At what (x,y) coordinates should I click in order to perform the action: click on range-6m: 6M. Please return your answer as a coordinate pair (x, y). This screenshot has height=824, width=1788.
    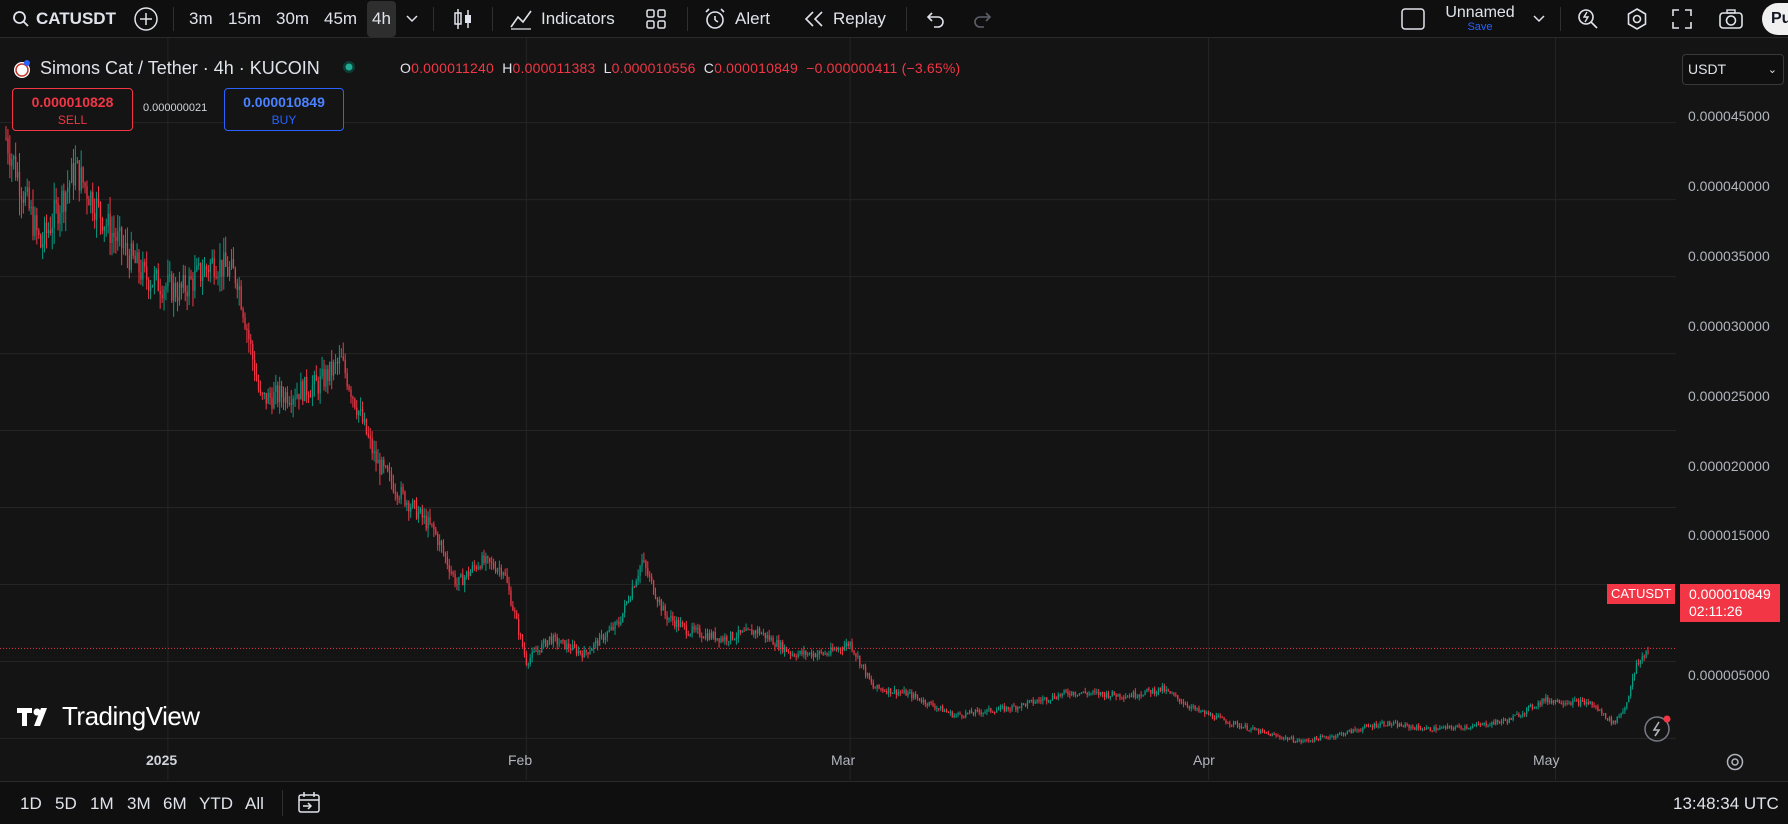
    Looking at the image, I should click on (175, 803).